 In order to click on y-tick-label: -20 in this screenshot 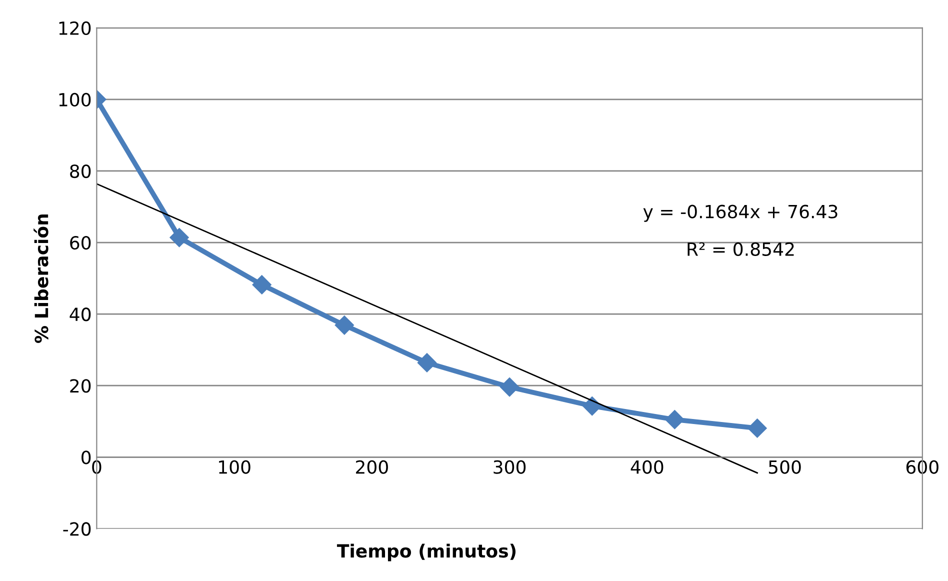, I will do `click(77, 529)`.